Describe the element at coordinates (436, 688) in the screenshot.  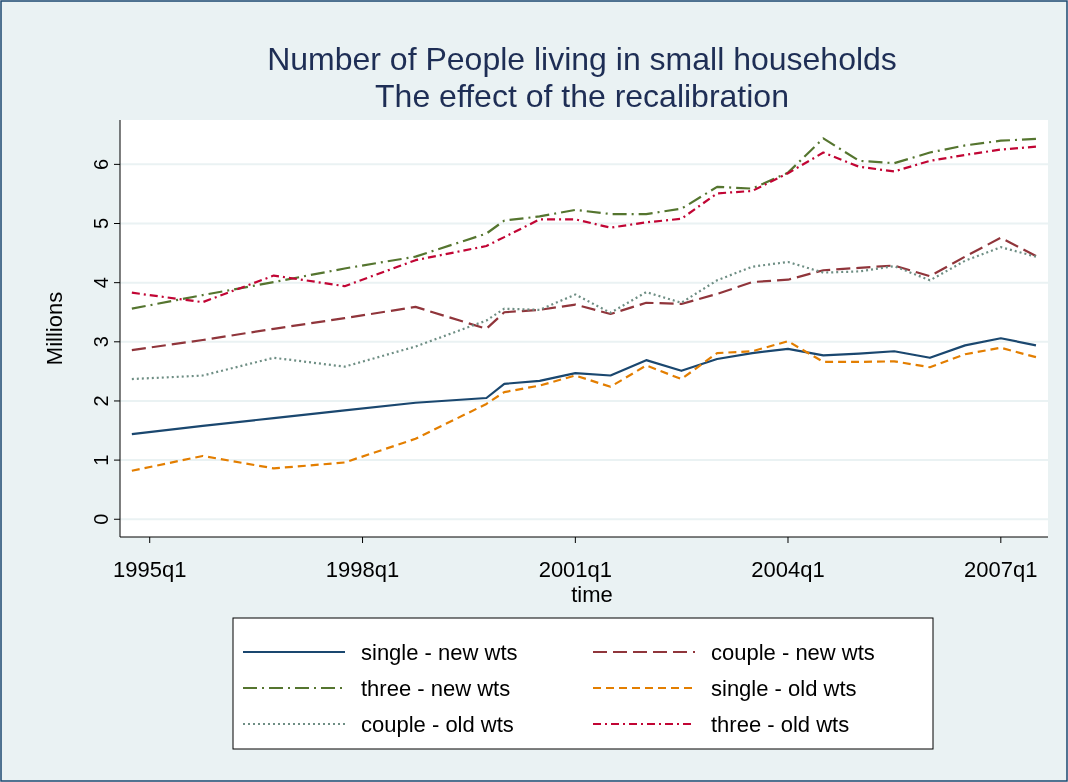
I see `legend-label: three - new wts` at that location.